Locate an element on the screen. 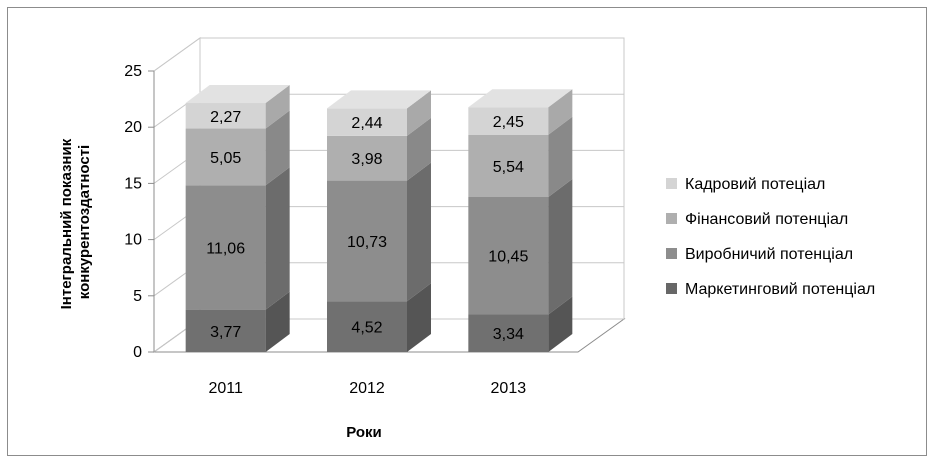 Image resolution: width=936 pixels, height=466 pixels. y-tick-label: 20 is located at coordinates (133, 127).